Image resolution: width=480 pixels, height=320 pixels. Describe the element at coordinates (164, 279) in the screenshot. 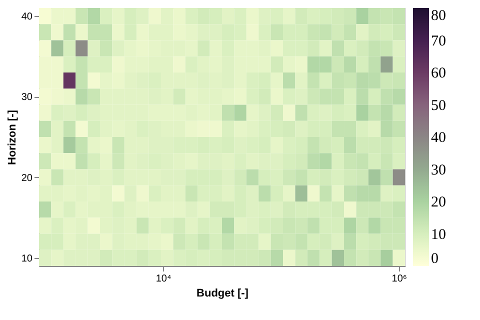

I see `x-tick-label: 10⁴` at that location.